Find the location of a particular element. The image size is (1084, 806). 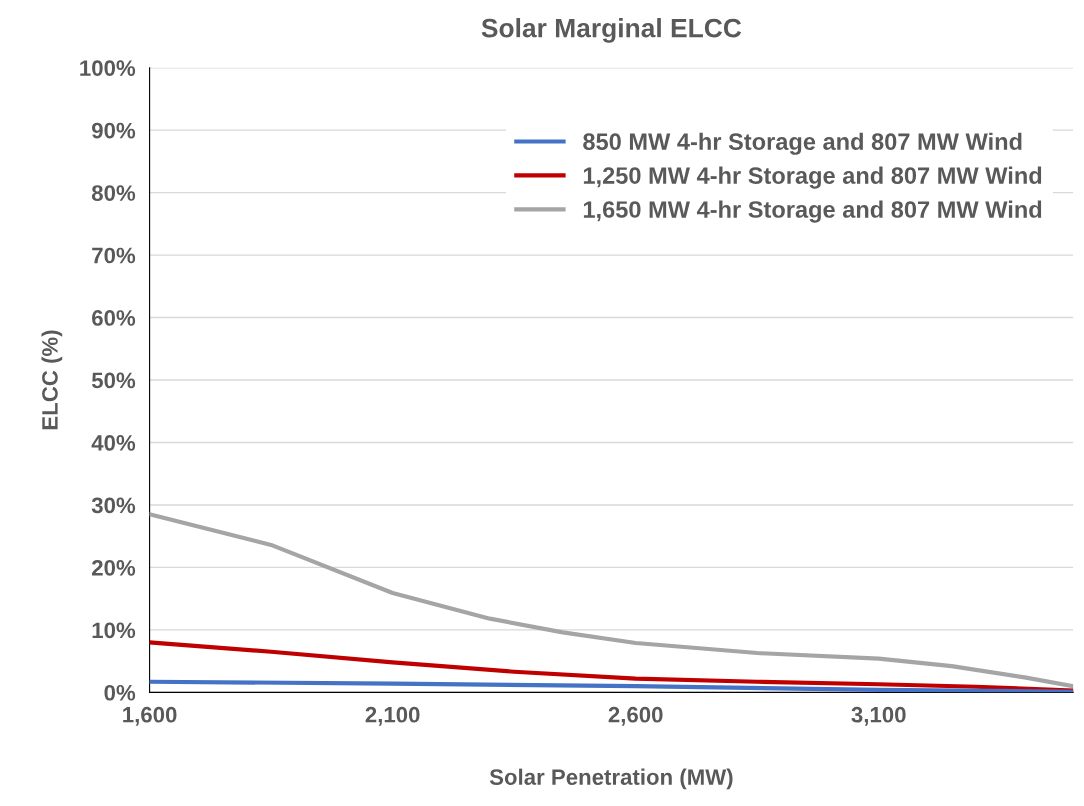

y-tick-label: 60% is located at coordinates (114, 318).